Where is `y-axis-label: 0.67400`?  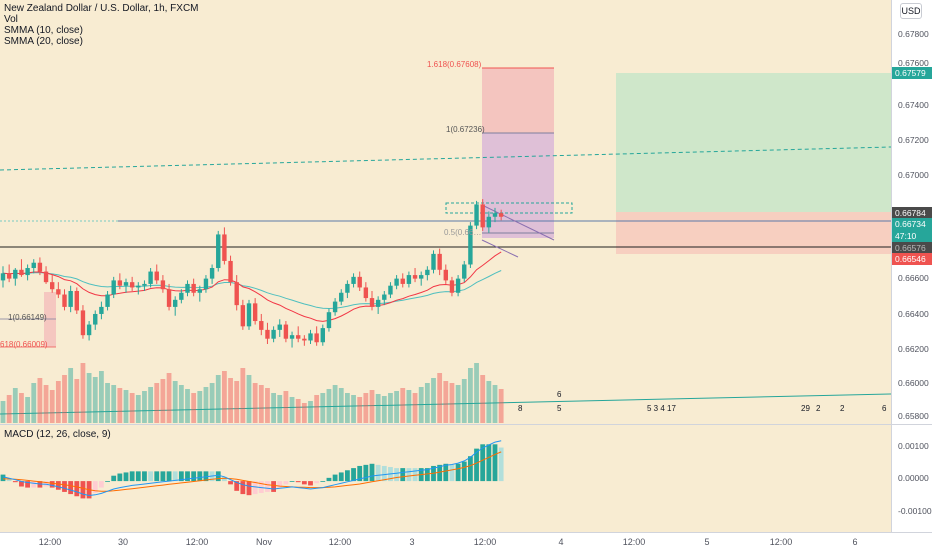 y-axis-label: 0.67400 is located at coordinates (913, 105).